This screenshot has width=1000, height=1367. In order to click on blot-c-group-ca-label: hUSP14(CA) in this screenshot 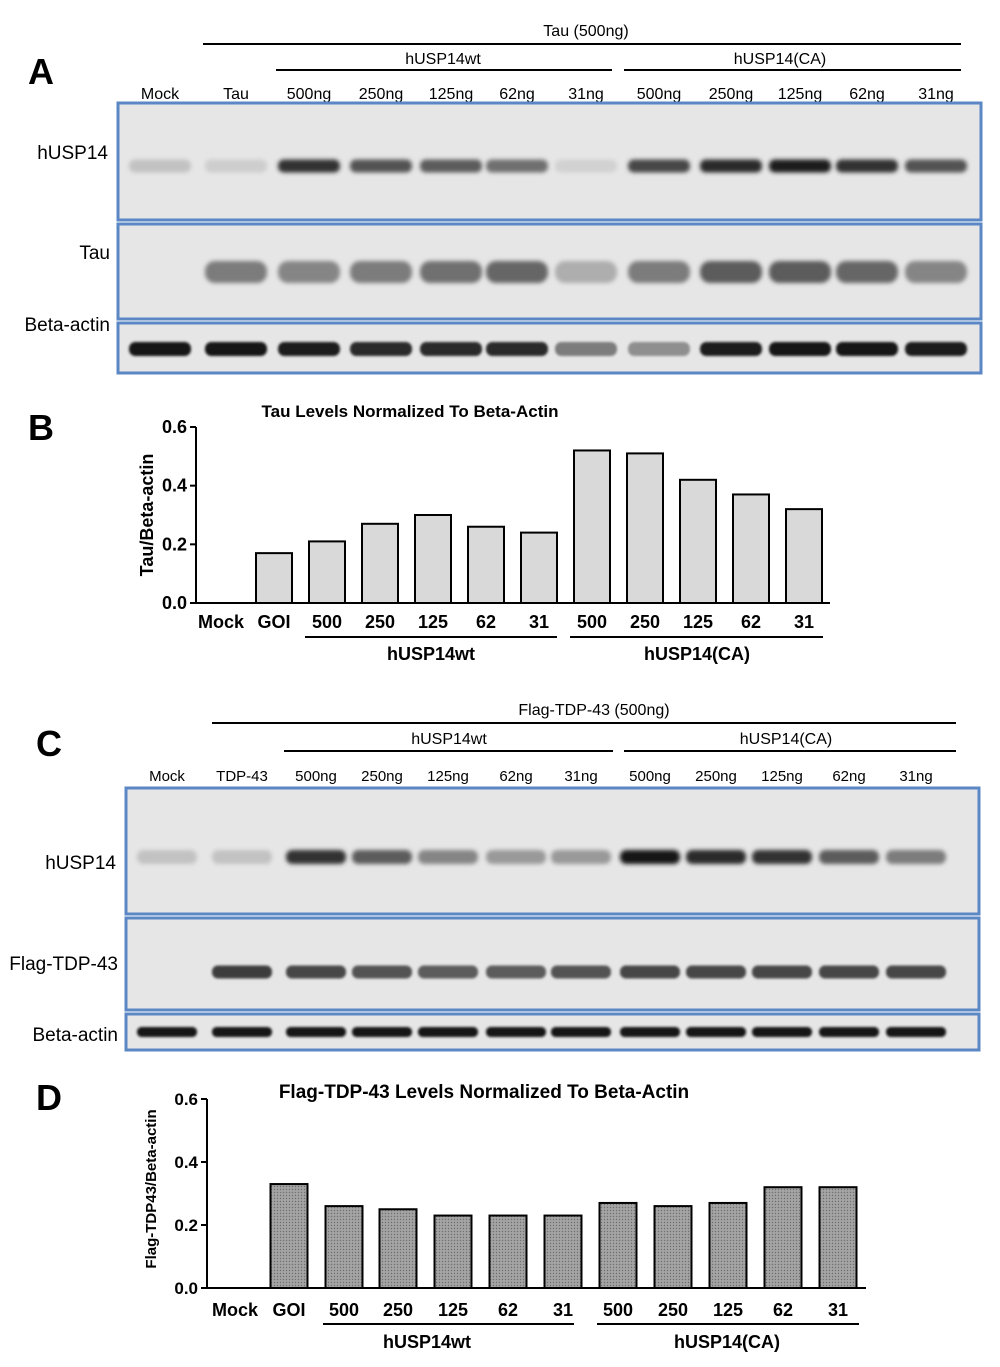, I will do `click(786, 739)`.